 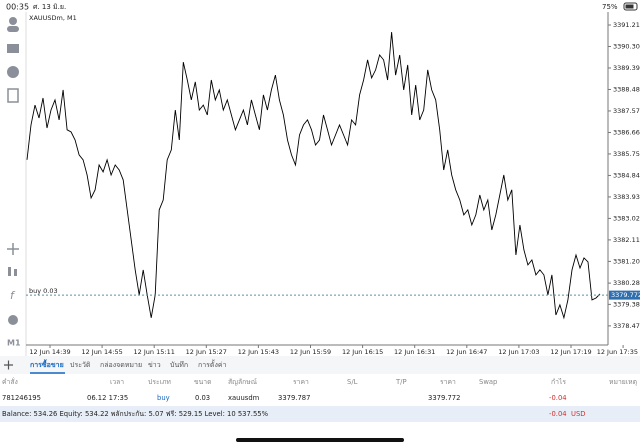 What do you see at coordinates (121, 365) in the screenshot?
I see `tab: กล่องจดหมาย` at bounding box center [121, 365].